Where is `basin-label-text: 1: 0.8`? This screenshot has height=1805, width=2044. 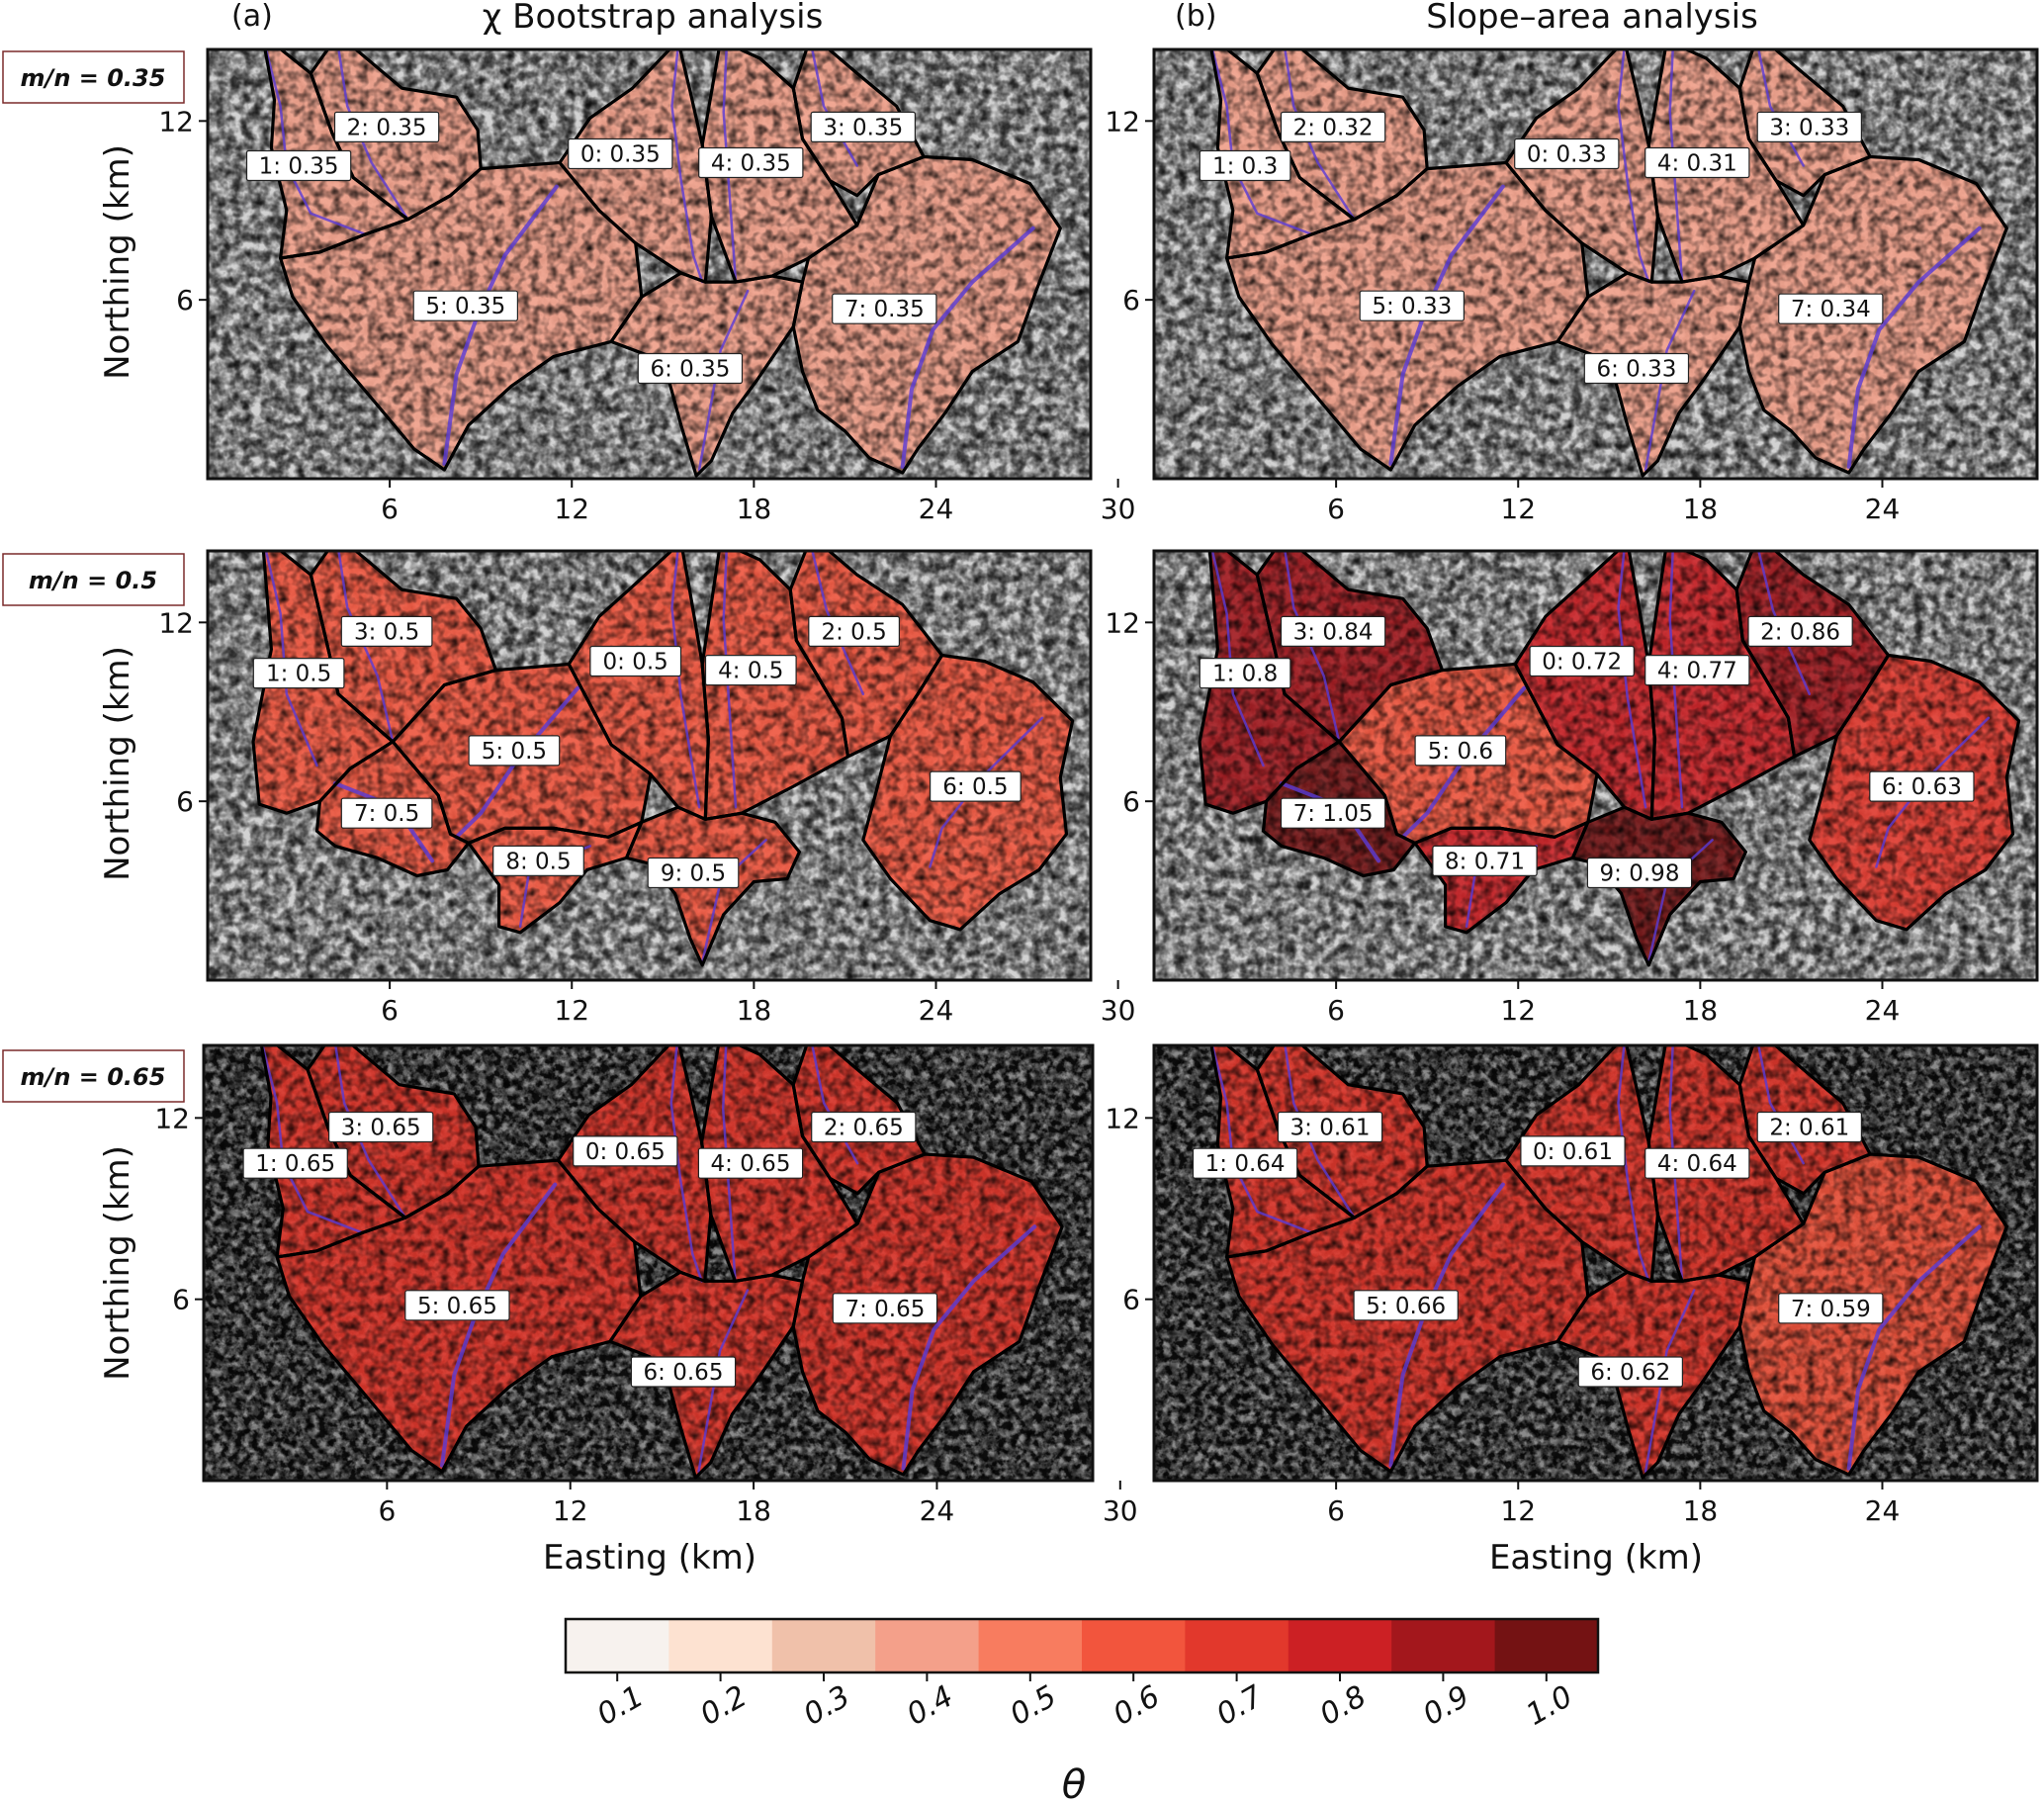 basin-label-text: 1: 0.8 is located at coordinates (1245, 674).